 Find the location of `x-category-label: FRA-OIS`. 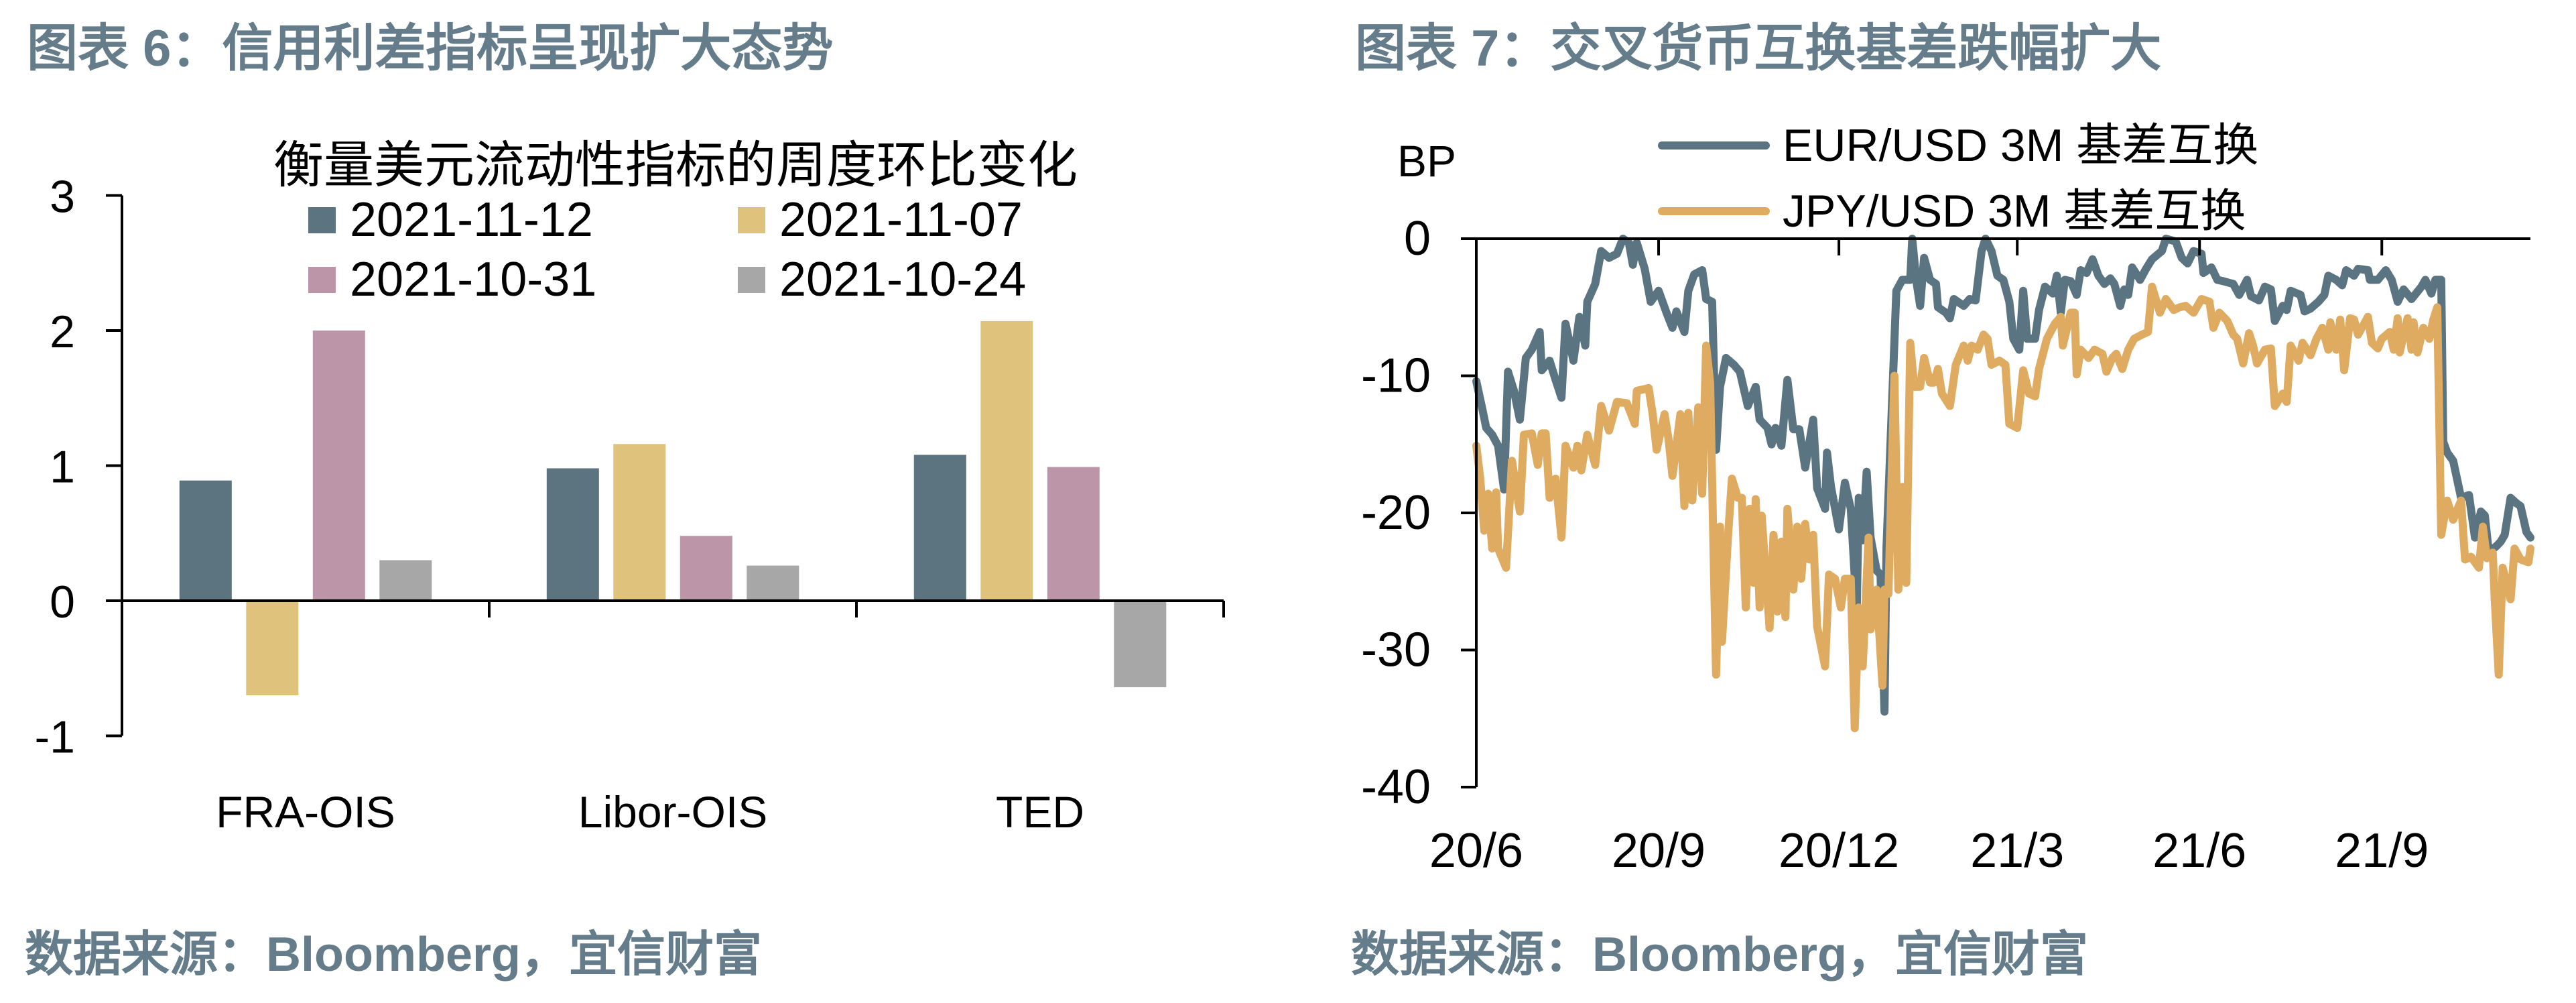

x-category-label: FRA-OIS is located at coordinates (305, 812).